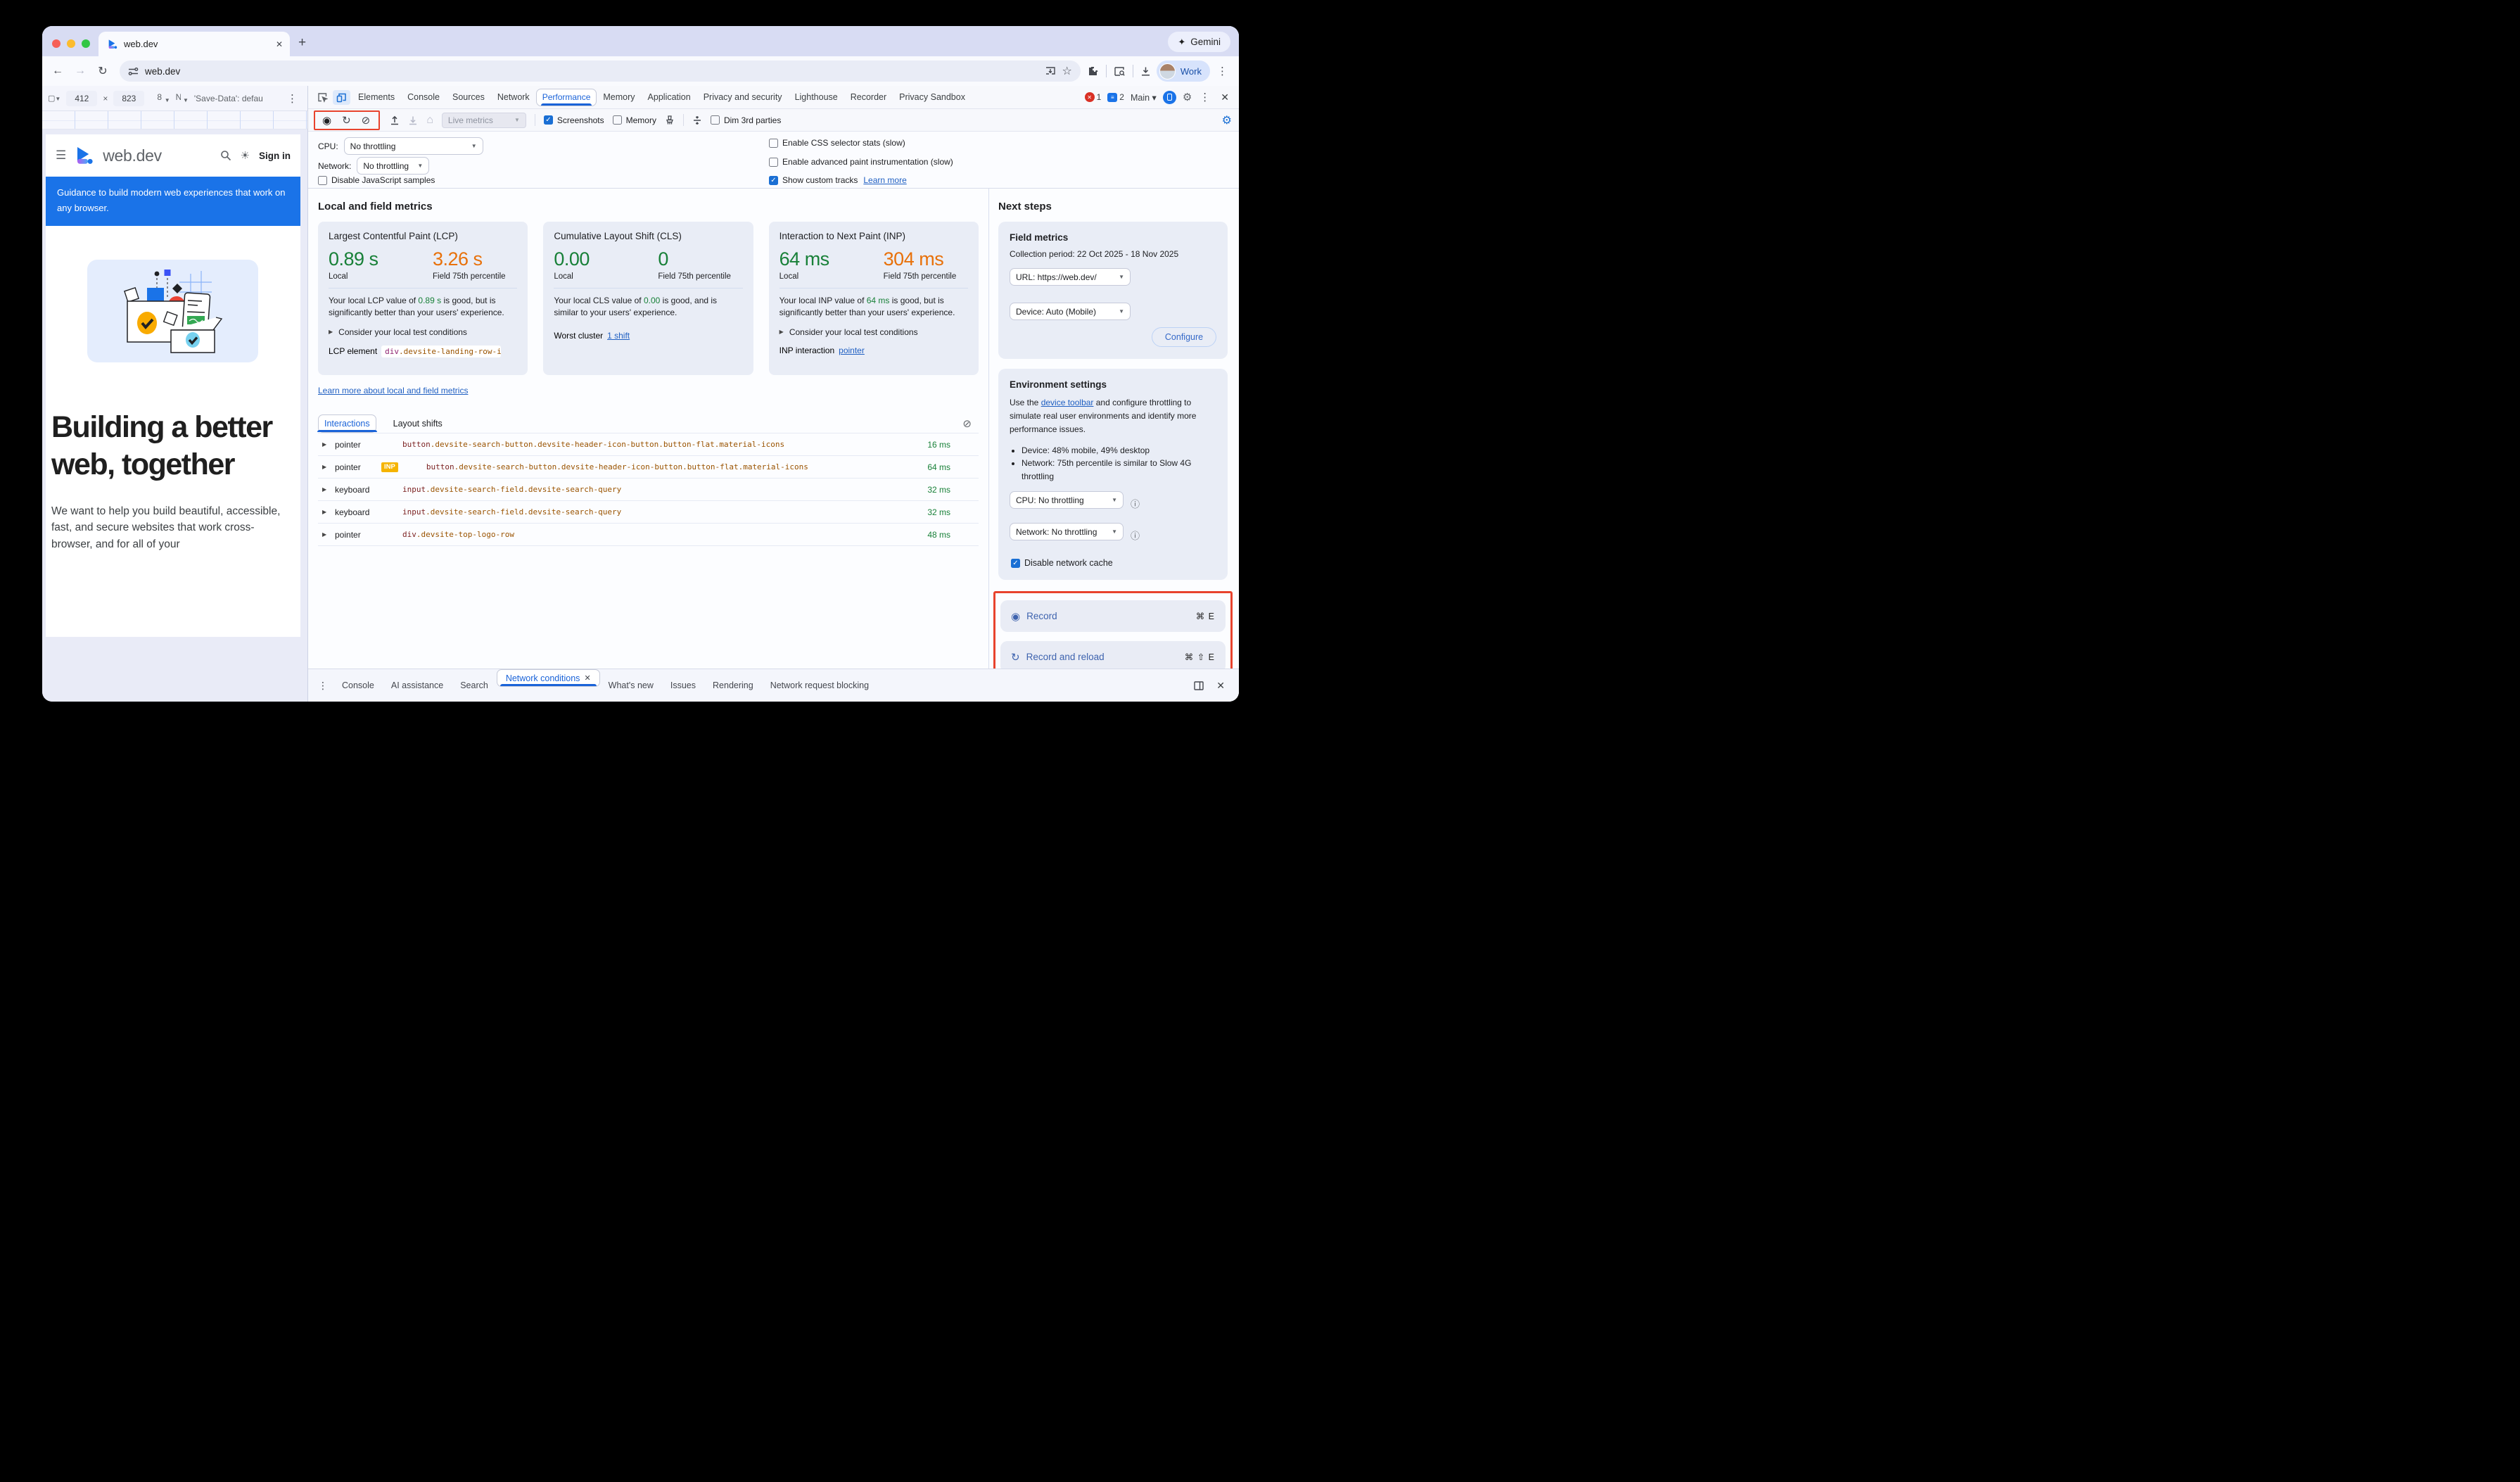 This screenshot has height=1482, width=2520. I want to click on record-icon: ◉, so click(327, 120).